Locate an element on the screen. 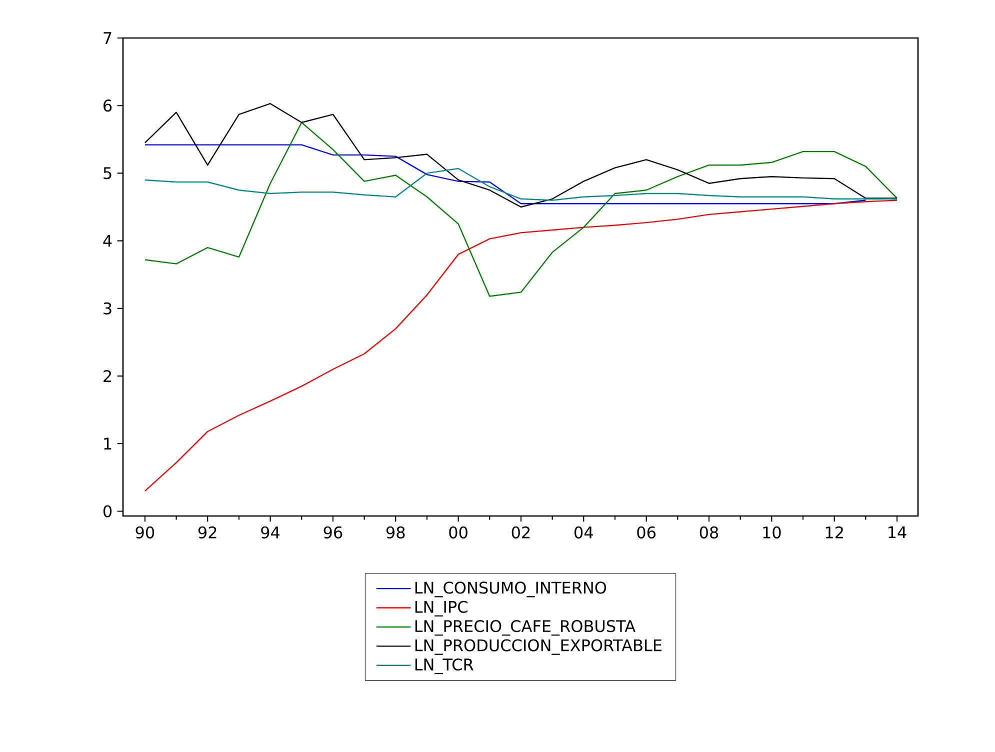 This screenshot has width=995, height=752. x-tick-label: 90 is located at coordinates (145, 532).